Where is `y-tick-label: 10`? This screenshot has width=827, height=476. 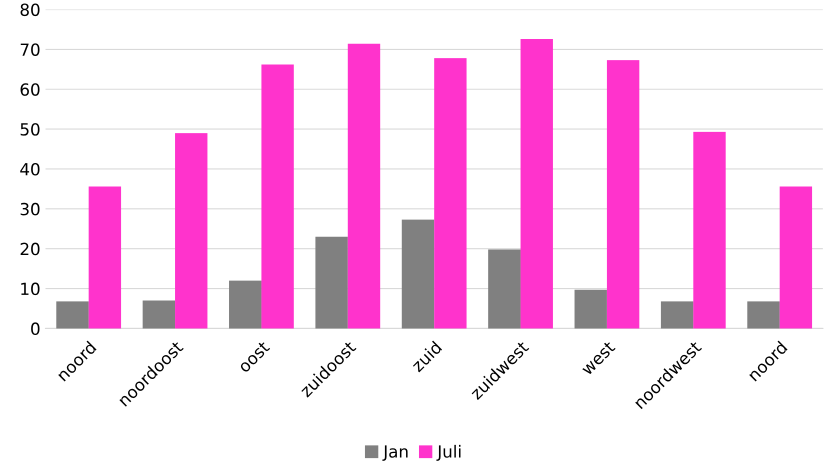
y-tick-label: 10 is located at coordinates (30, 289).